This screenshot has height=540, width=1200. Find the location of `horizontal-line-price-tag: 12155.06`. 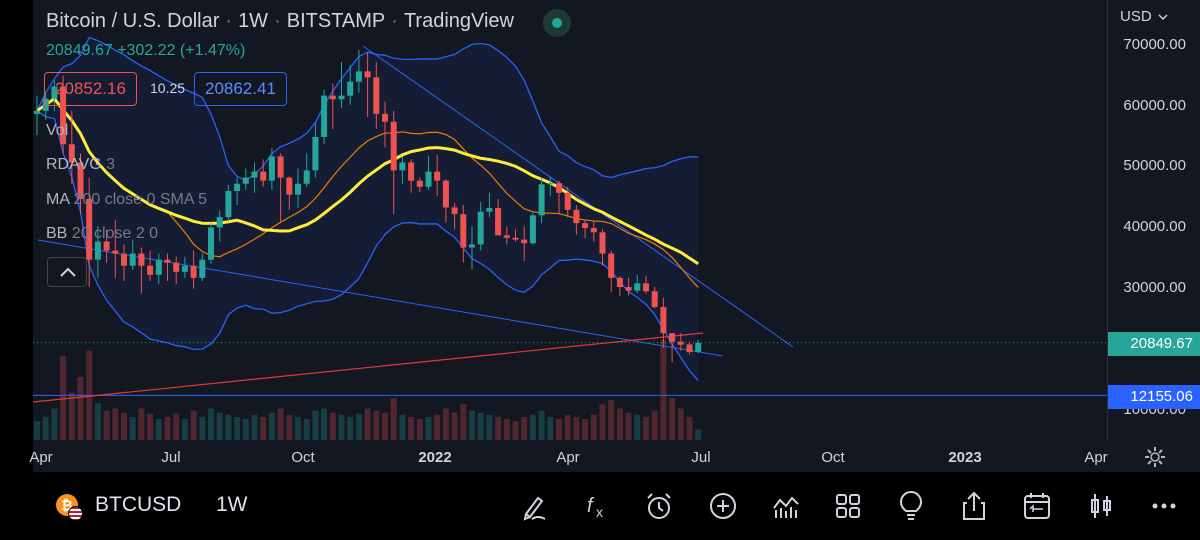

horizontal-line-price-tag: 12155.06 is located at coordinates (1154, 397).